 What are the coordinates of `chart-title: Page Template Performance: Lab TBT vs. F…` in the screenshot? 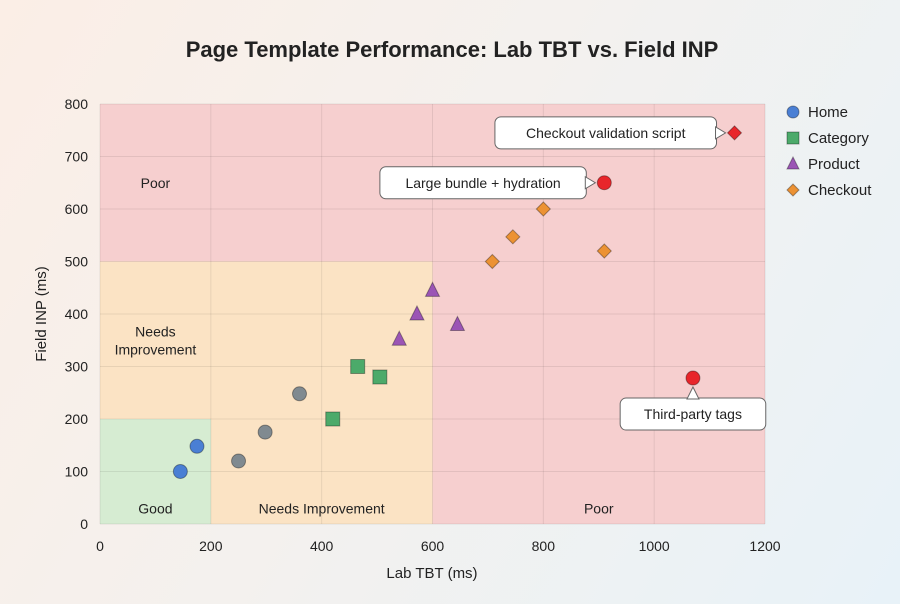 It's located at (452, 49).